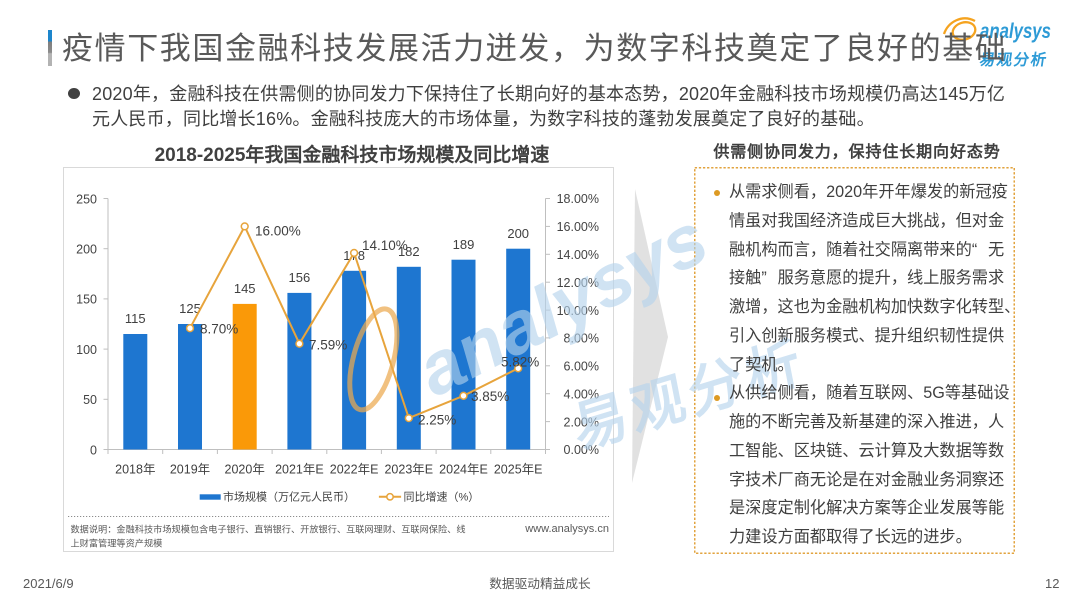 The height and width of the screenshot is (608, 1080). Describe the element at coordinates (578, 255) in the screenshot. I see `svg-text: 14.00%` at that location.